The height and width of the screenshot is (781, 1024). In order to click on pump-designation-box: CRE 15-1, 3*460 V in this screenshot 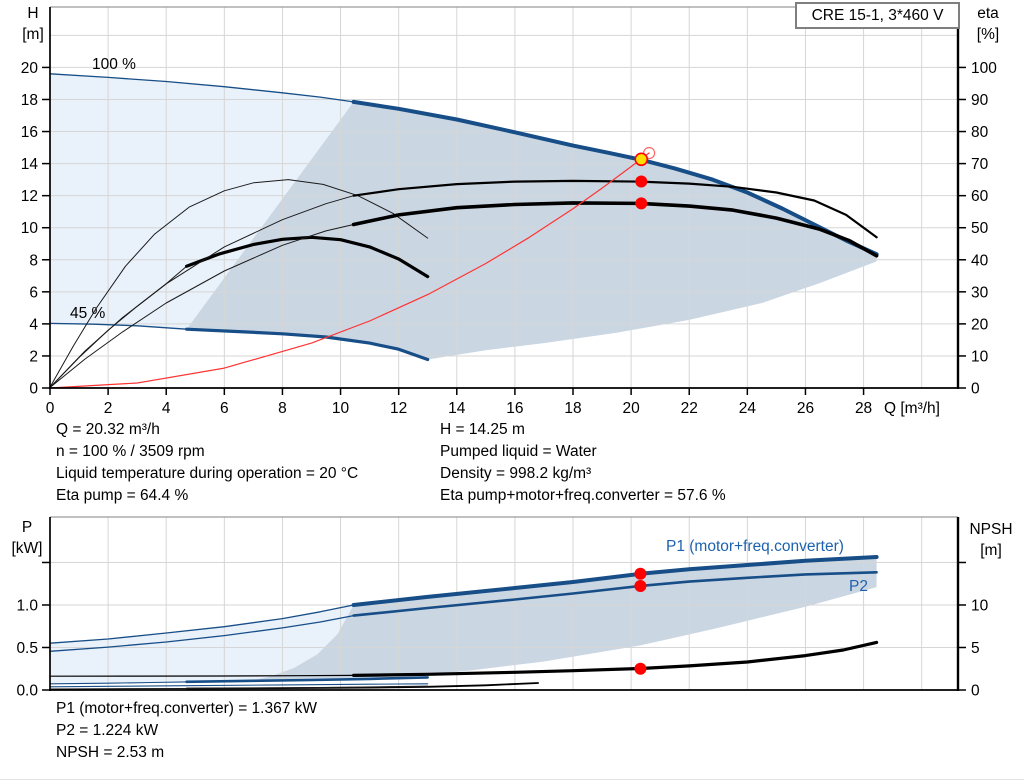, I will do `click(877, 15)`.